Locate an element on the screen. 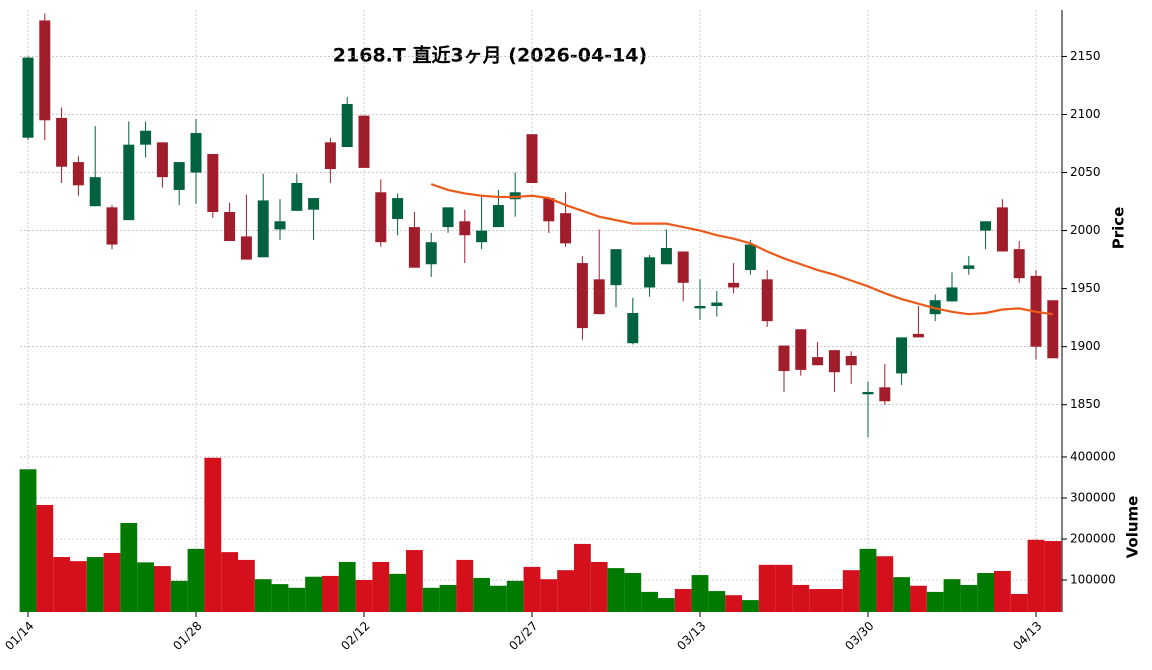 The image size is (1152, 670). y-tick-label: 400000 is located at coordinates (1093, 456).